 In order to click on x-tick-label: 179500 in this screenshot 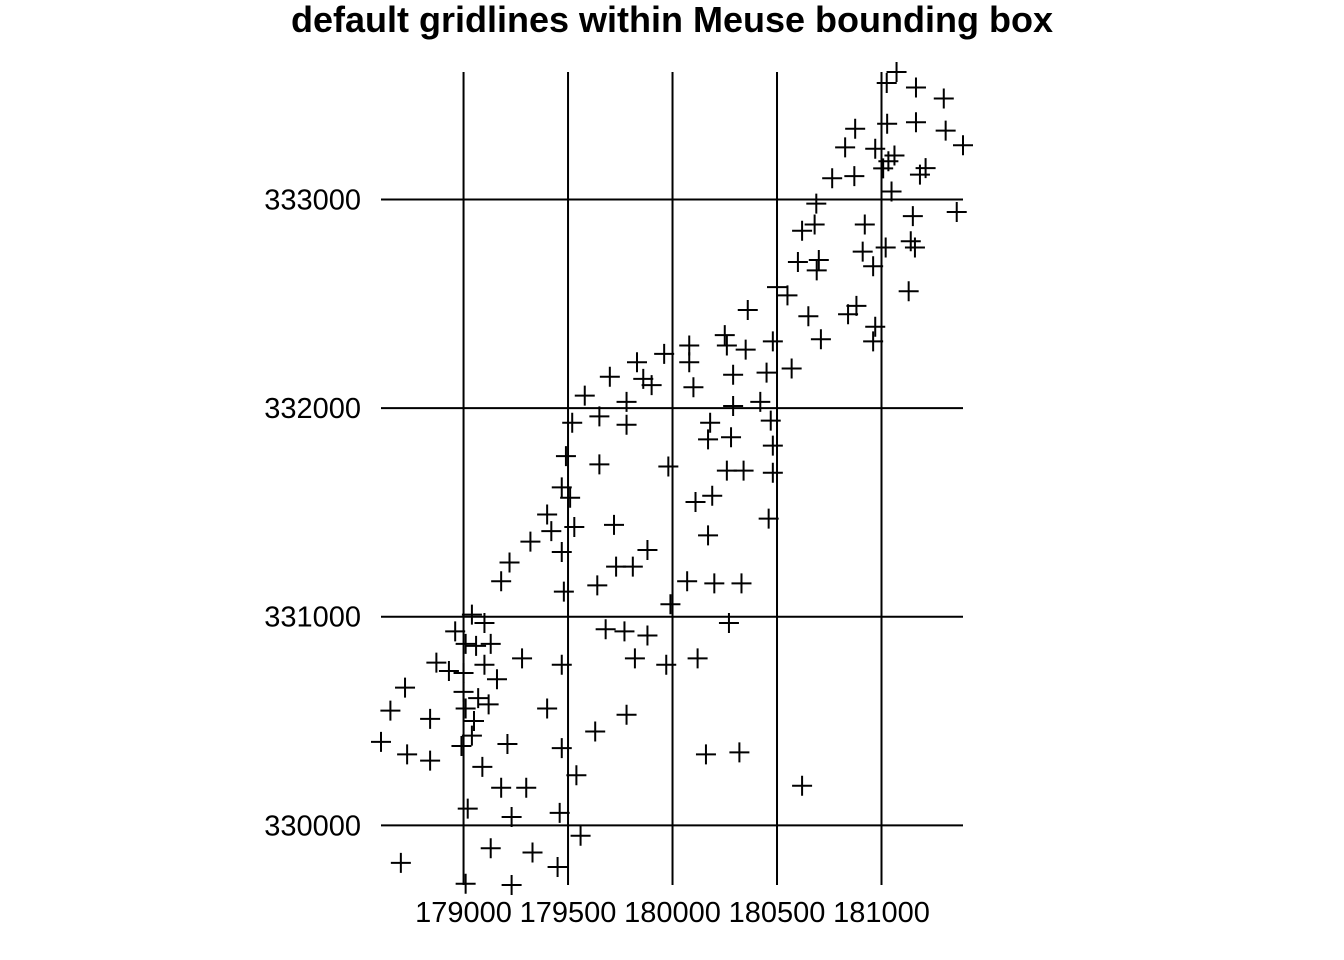, I will do `click(568, 913)`.